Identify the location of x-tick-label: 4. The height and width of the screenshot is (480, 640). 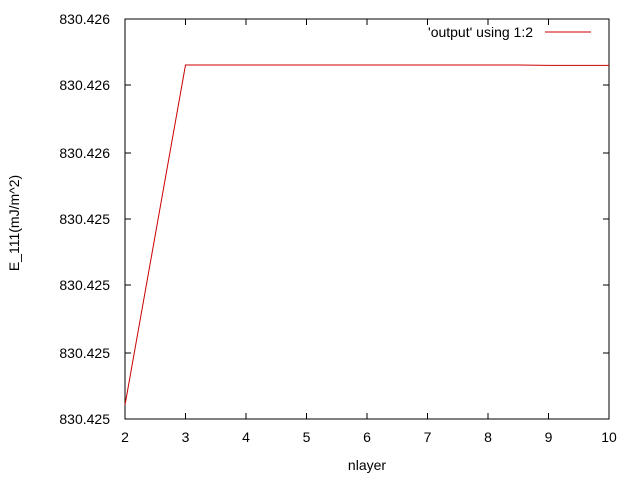
(246, 437).